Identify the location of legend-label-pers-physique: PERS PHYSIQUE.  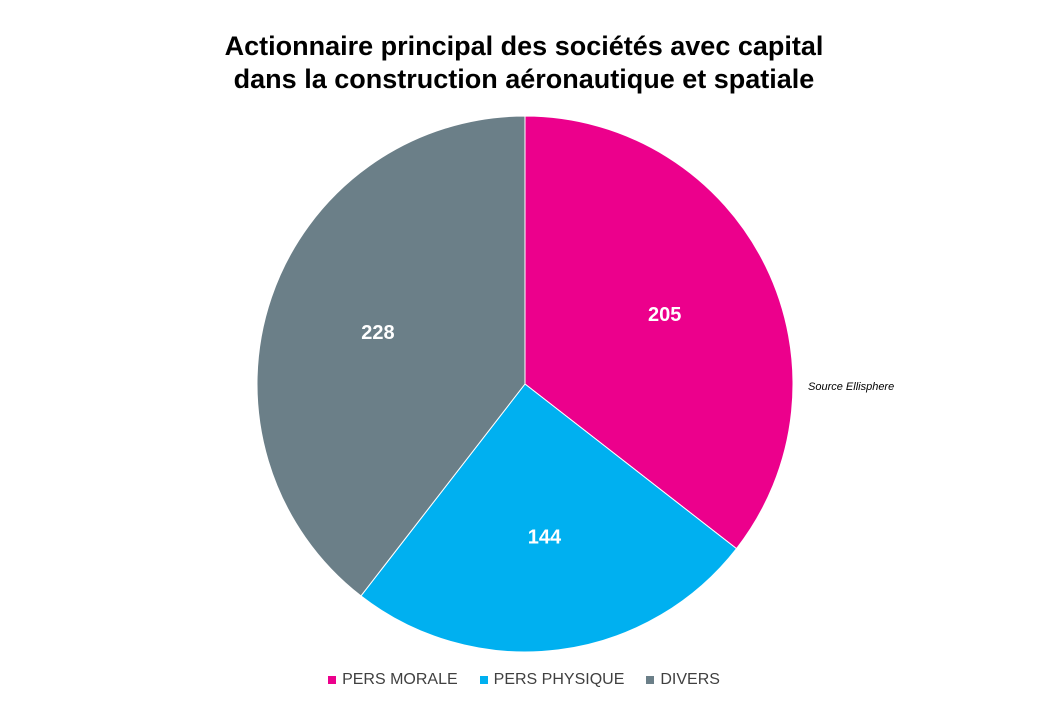
(559, 679).